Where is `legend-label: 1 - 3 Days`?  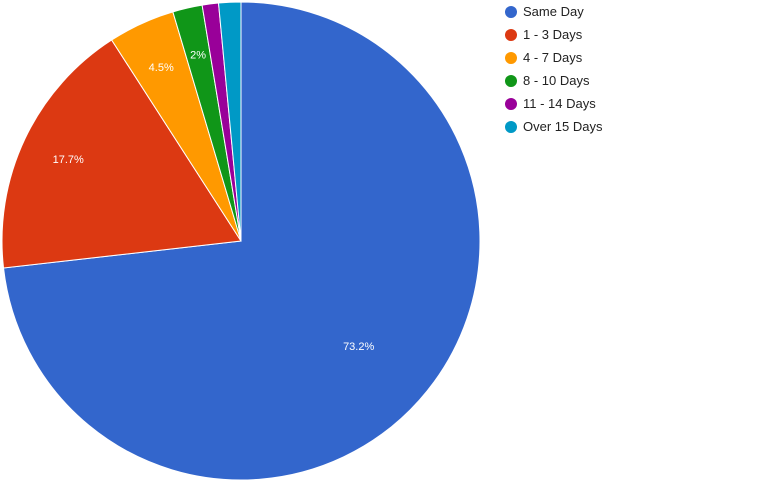 legend-label: 1 - 3 Days is located at coordinates (553, 34).